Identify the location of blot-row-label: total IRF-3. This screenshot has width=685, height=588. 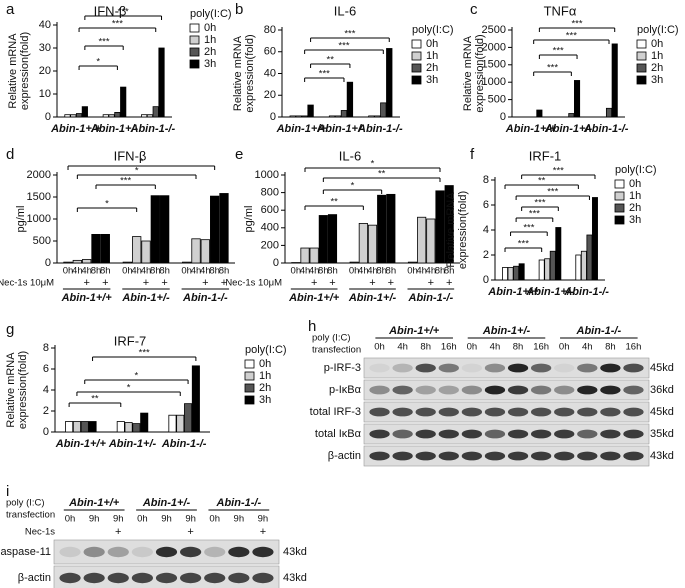
(335, 412).